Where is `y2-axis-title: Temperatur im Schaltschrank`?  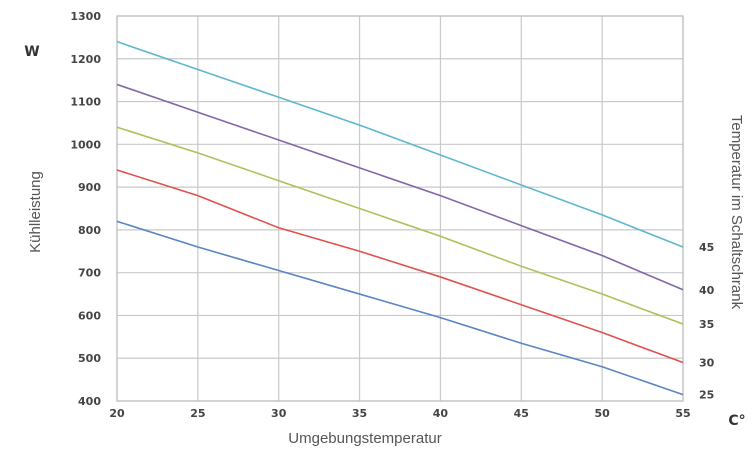 y2-axis-title: Temperatur im Schaltschrank is located at coordinates (736, 212).